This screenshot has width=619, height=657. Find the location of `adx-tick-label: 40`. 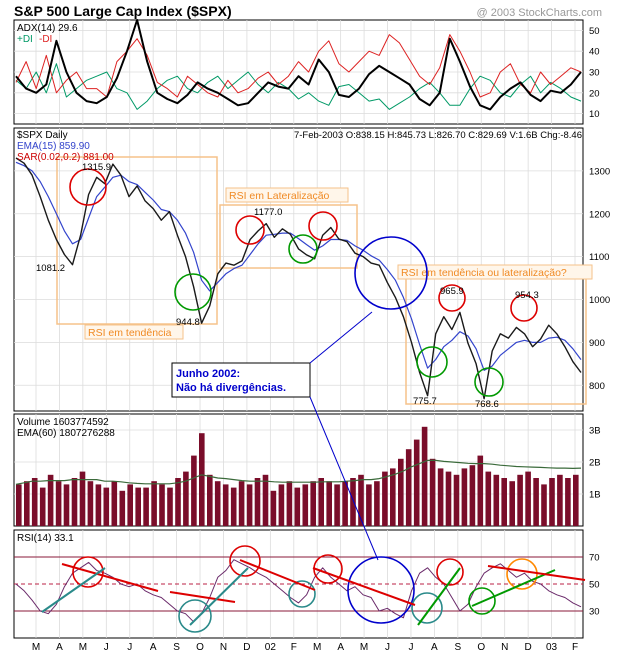

adx-tick-label: 40 is located at coordinates (594, 52).